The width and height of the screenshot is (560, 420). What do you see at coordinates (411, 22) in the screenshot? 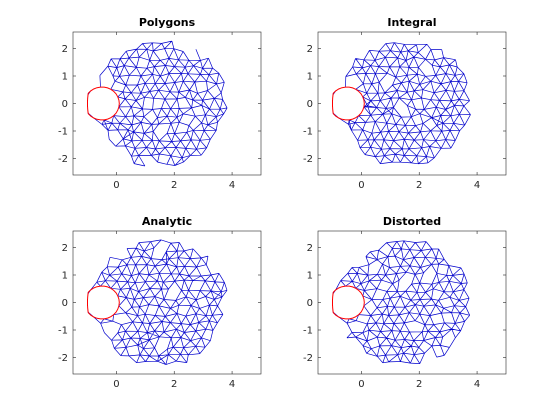
I see `subplot-title: Integral` at bounding box center [411, 22].